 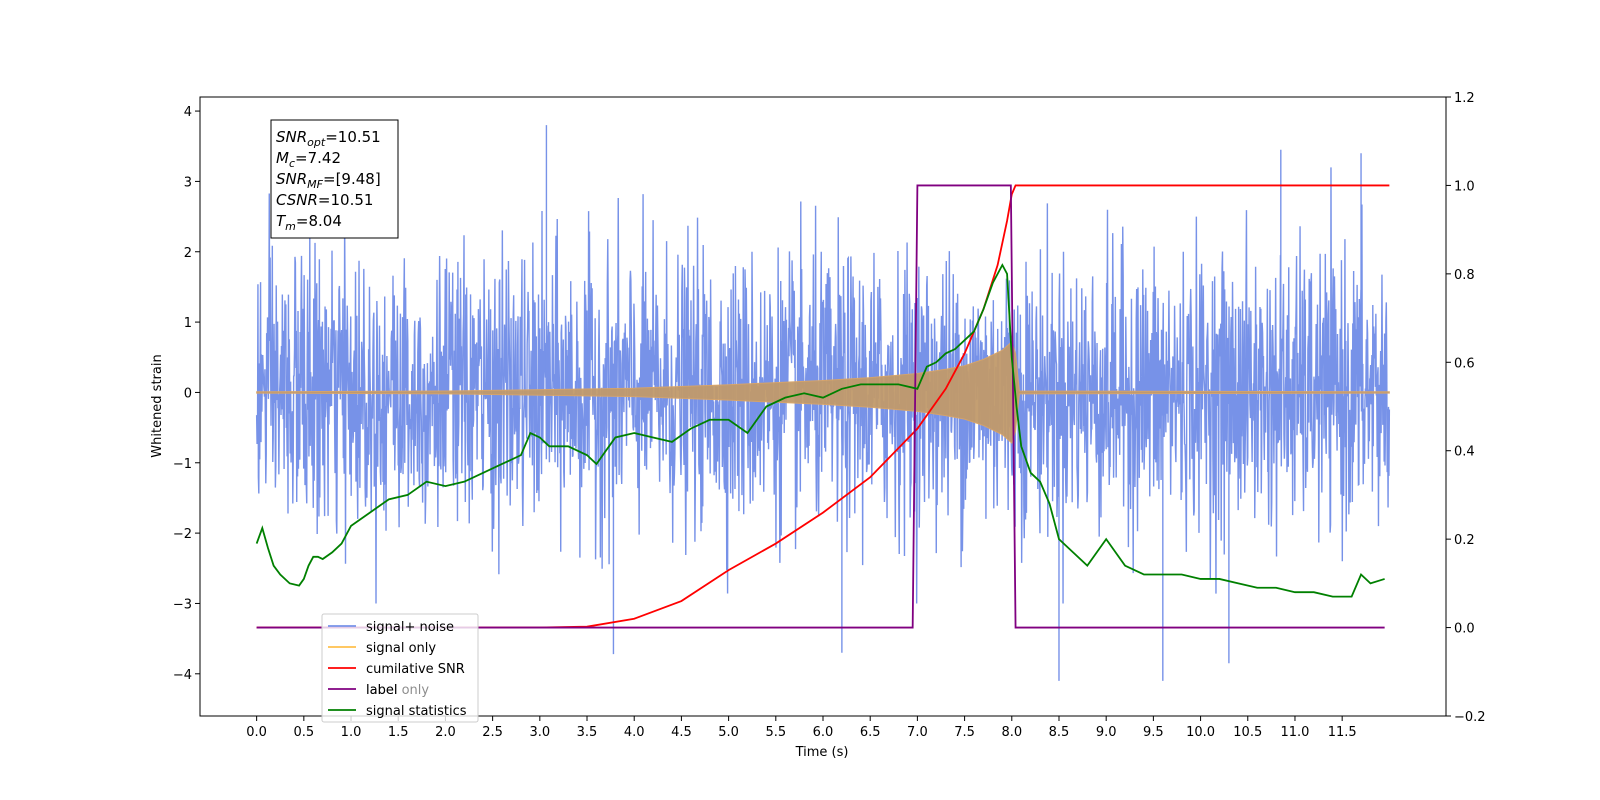 What do you see at coordinates (398, 732) in the screenshot?
I see `x-tick-label: 1.5` at bounding box center [398, 732].